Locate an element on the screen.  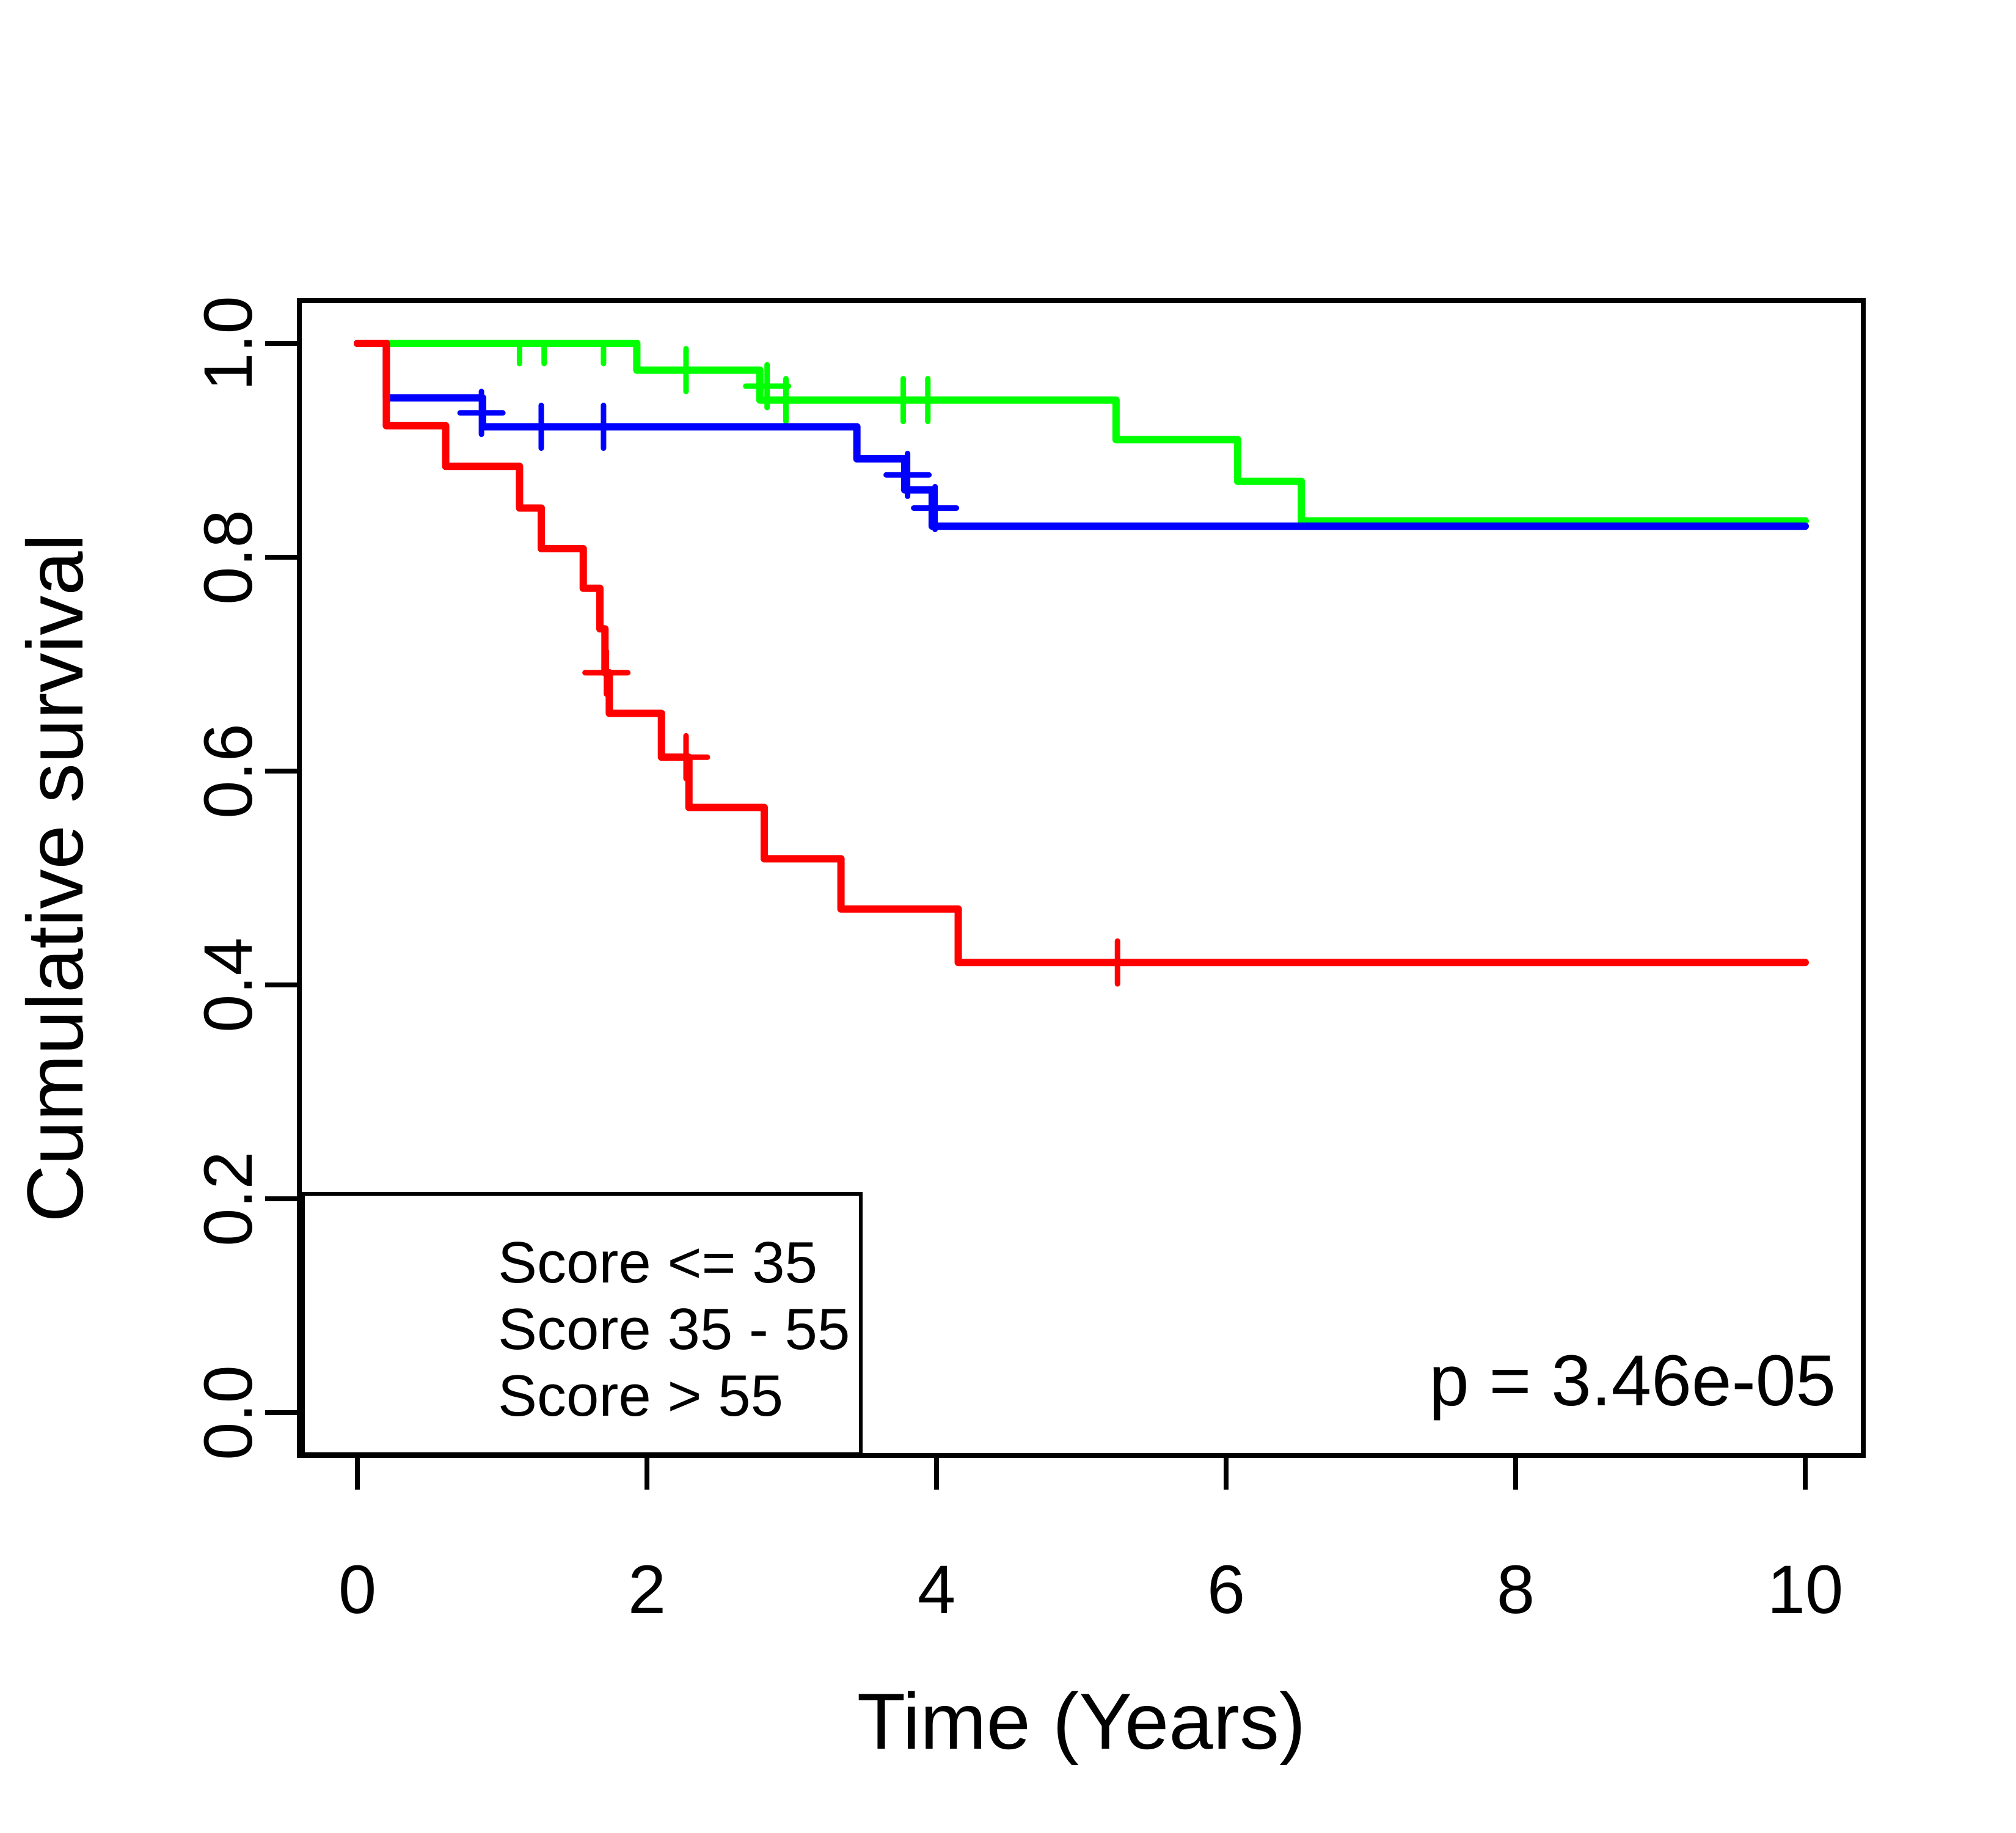
y-tick-label-0.6: 0.6 is located at coordinates (228, 771).